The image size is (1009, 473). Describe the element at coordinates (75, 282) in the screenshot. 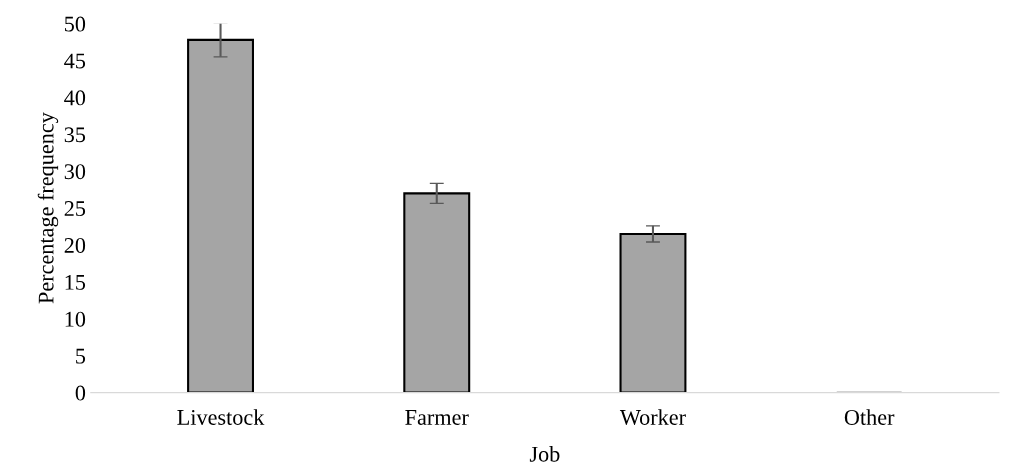

I see `y-tick-label: 15` at that location.